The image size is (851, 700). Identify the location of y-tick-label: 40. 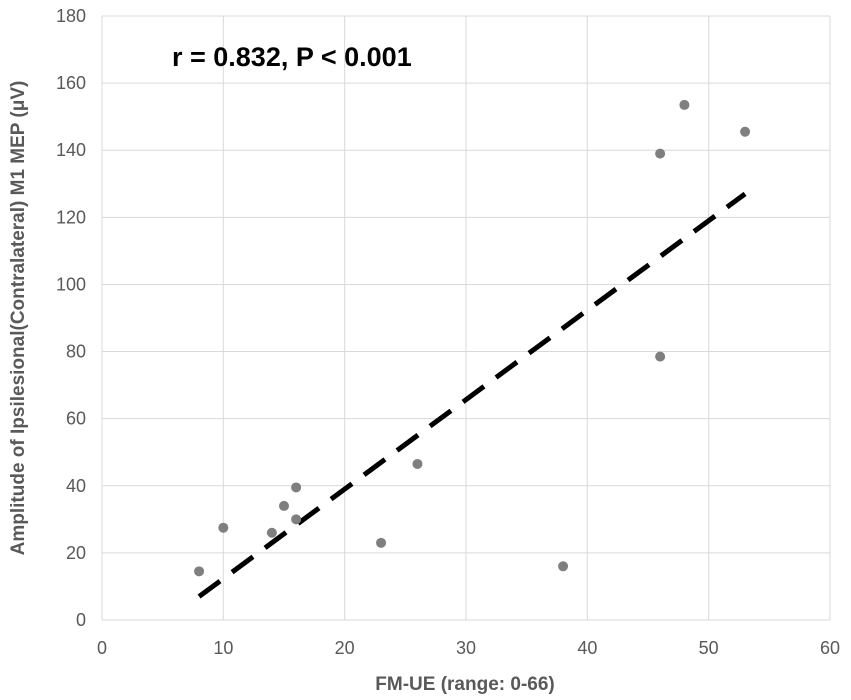
(76, 486).